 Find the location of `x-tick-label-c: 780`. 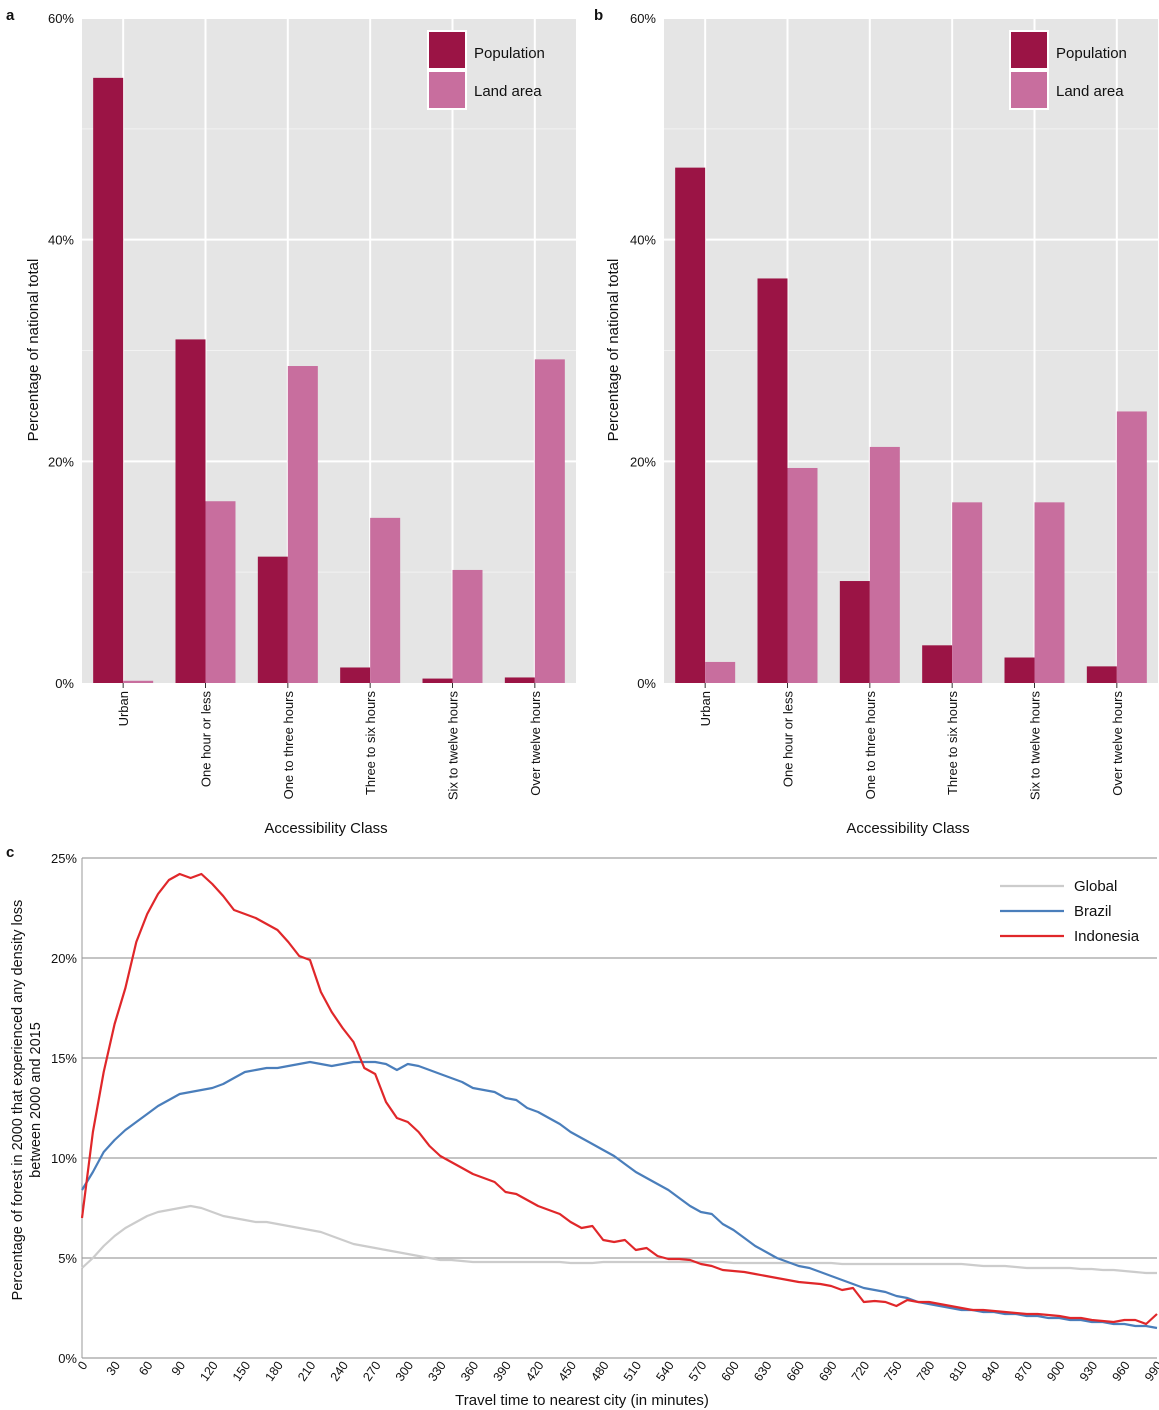

x-tick-label-c: 780 is located at coordinates (925, 1371).